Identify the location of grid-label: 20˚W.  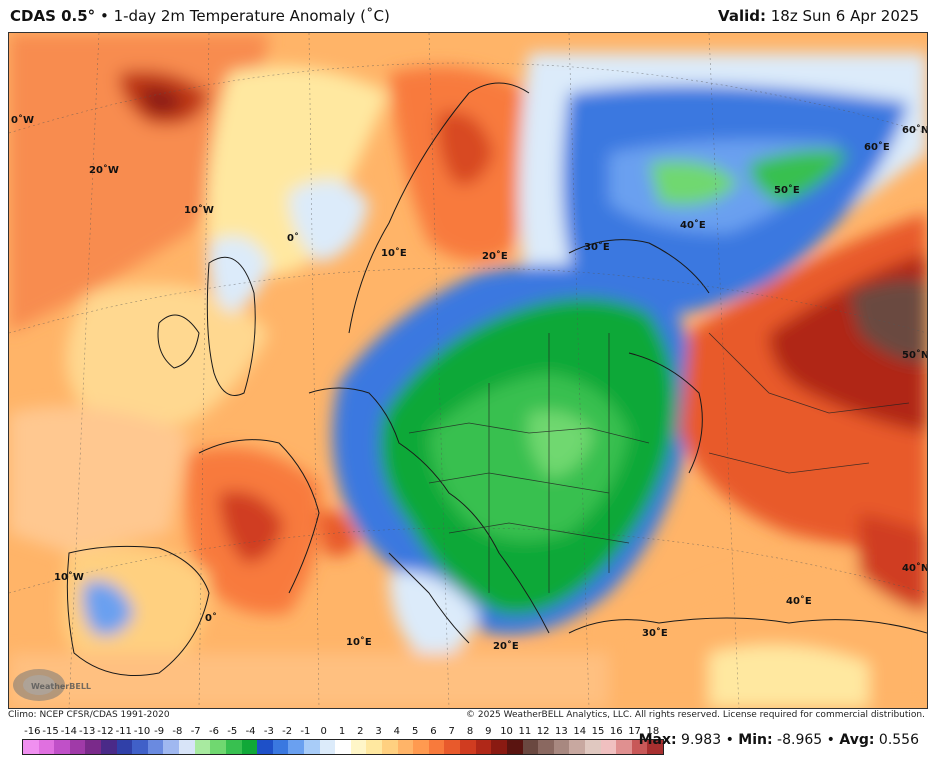
(104, 170).